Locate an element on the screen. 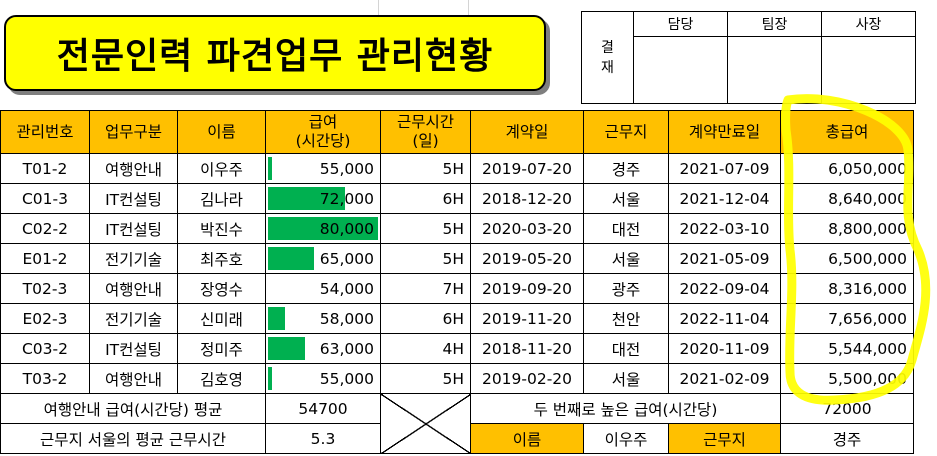 Image resolution: width=937 pixels, height=456 pixels. cell-end: 2021-07-09 is located at coordinates (724, 168).